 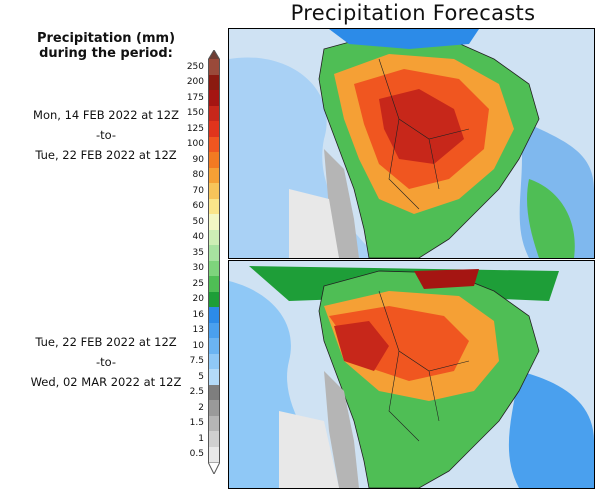 I want to click on colorbar-tick-label: 13, so click(x=198, y=330).